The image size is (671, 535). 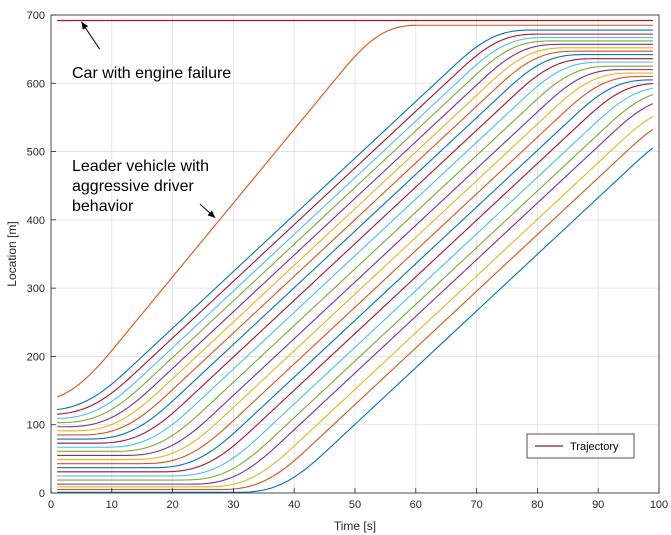 I want to click on y-tick-label: 0, so click(x=42, y=494).